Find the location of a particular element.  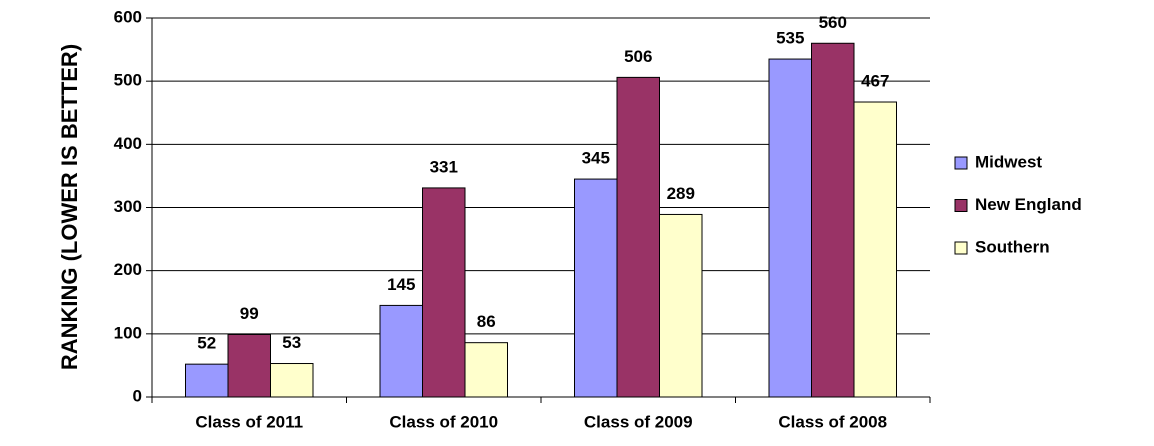

data-label: 345 is located at coordinates (596, 158).